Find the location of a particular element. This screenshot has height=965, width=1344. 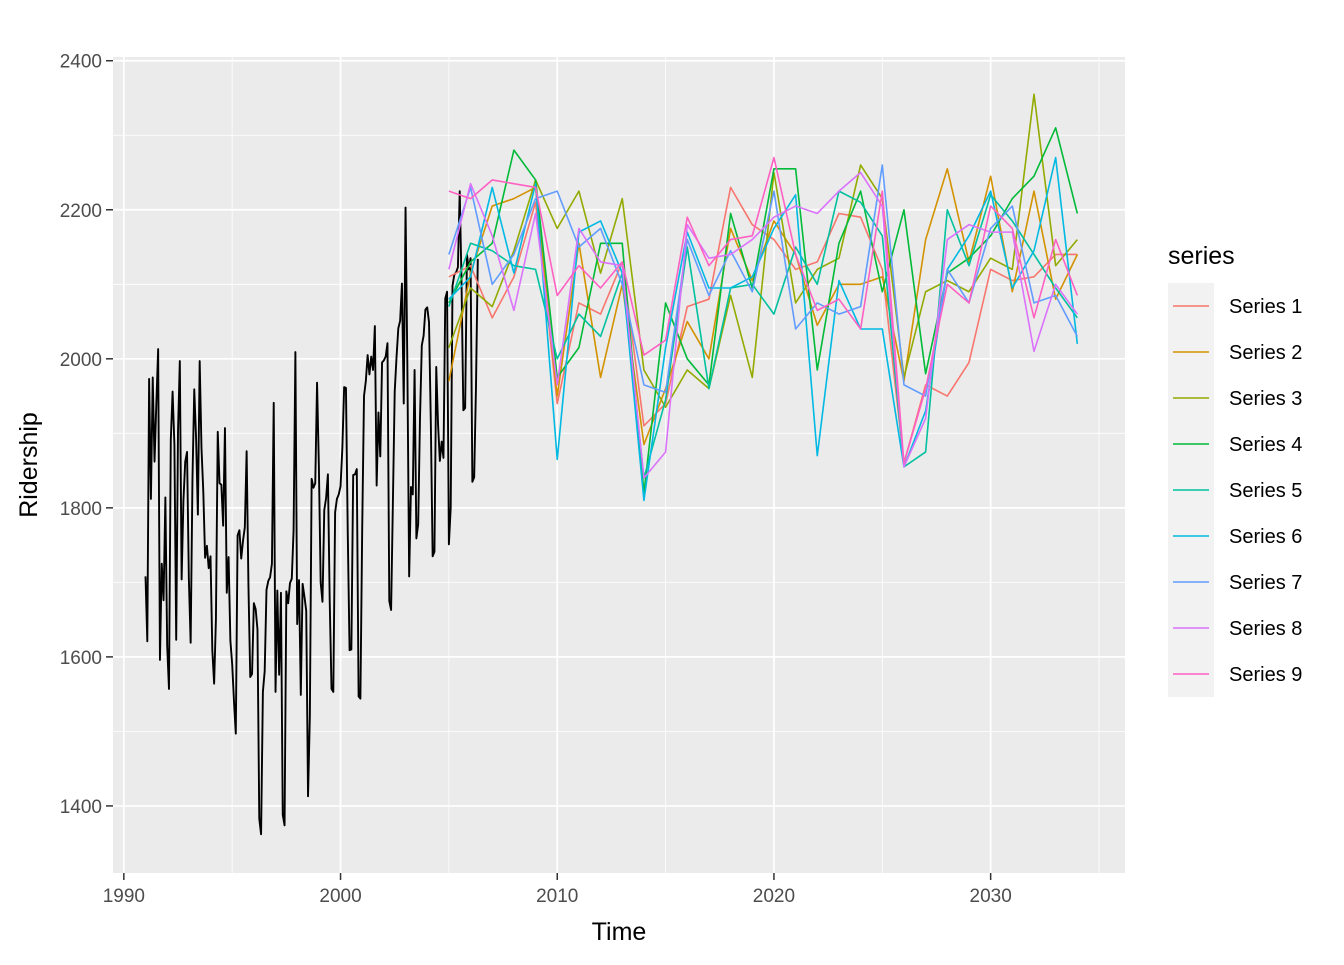

y-tick-label: 2400 is located at coordinates (81, 62).